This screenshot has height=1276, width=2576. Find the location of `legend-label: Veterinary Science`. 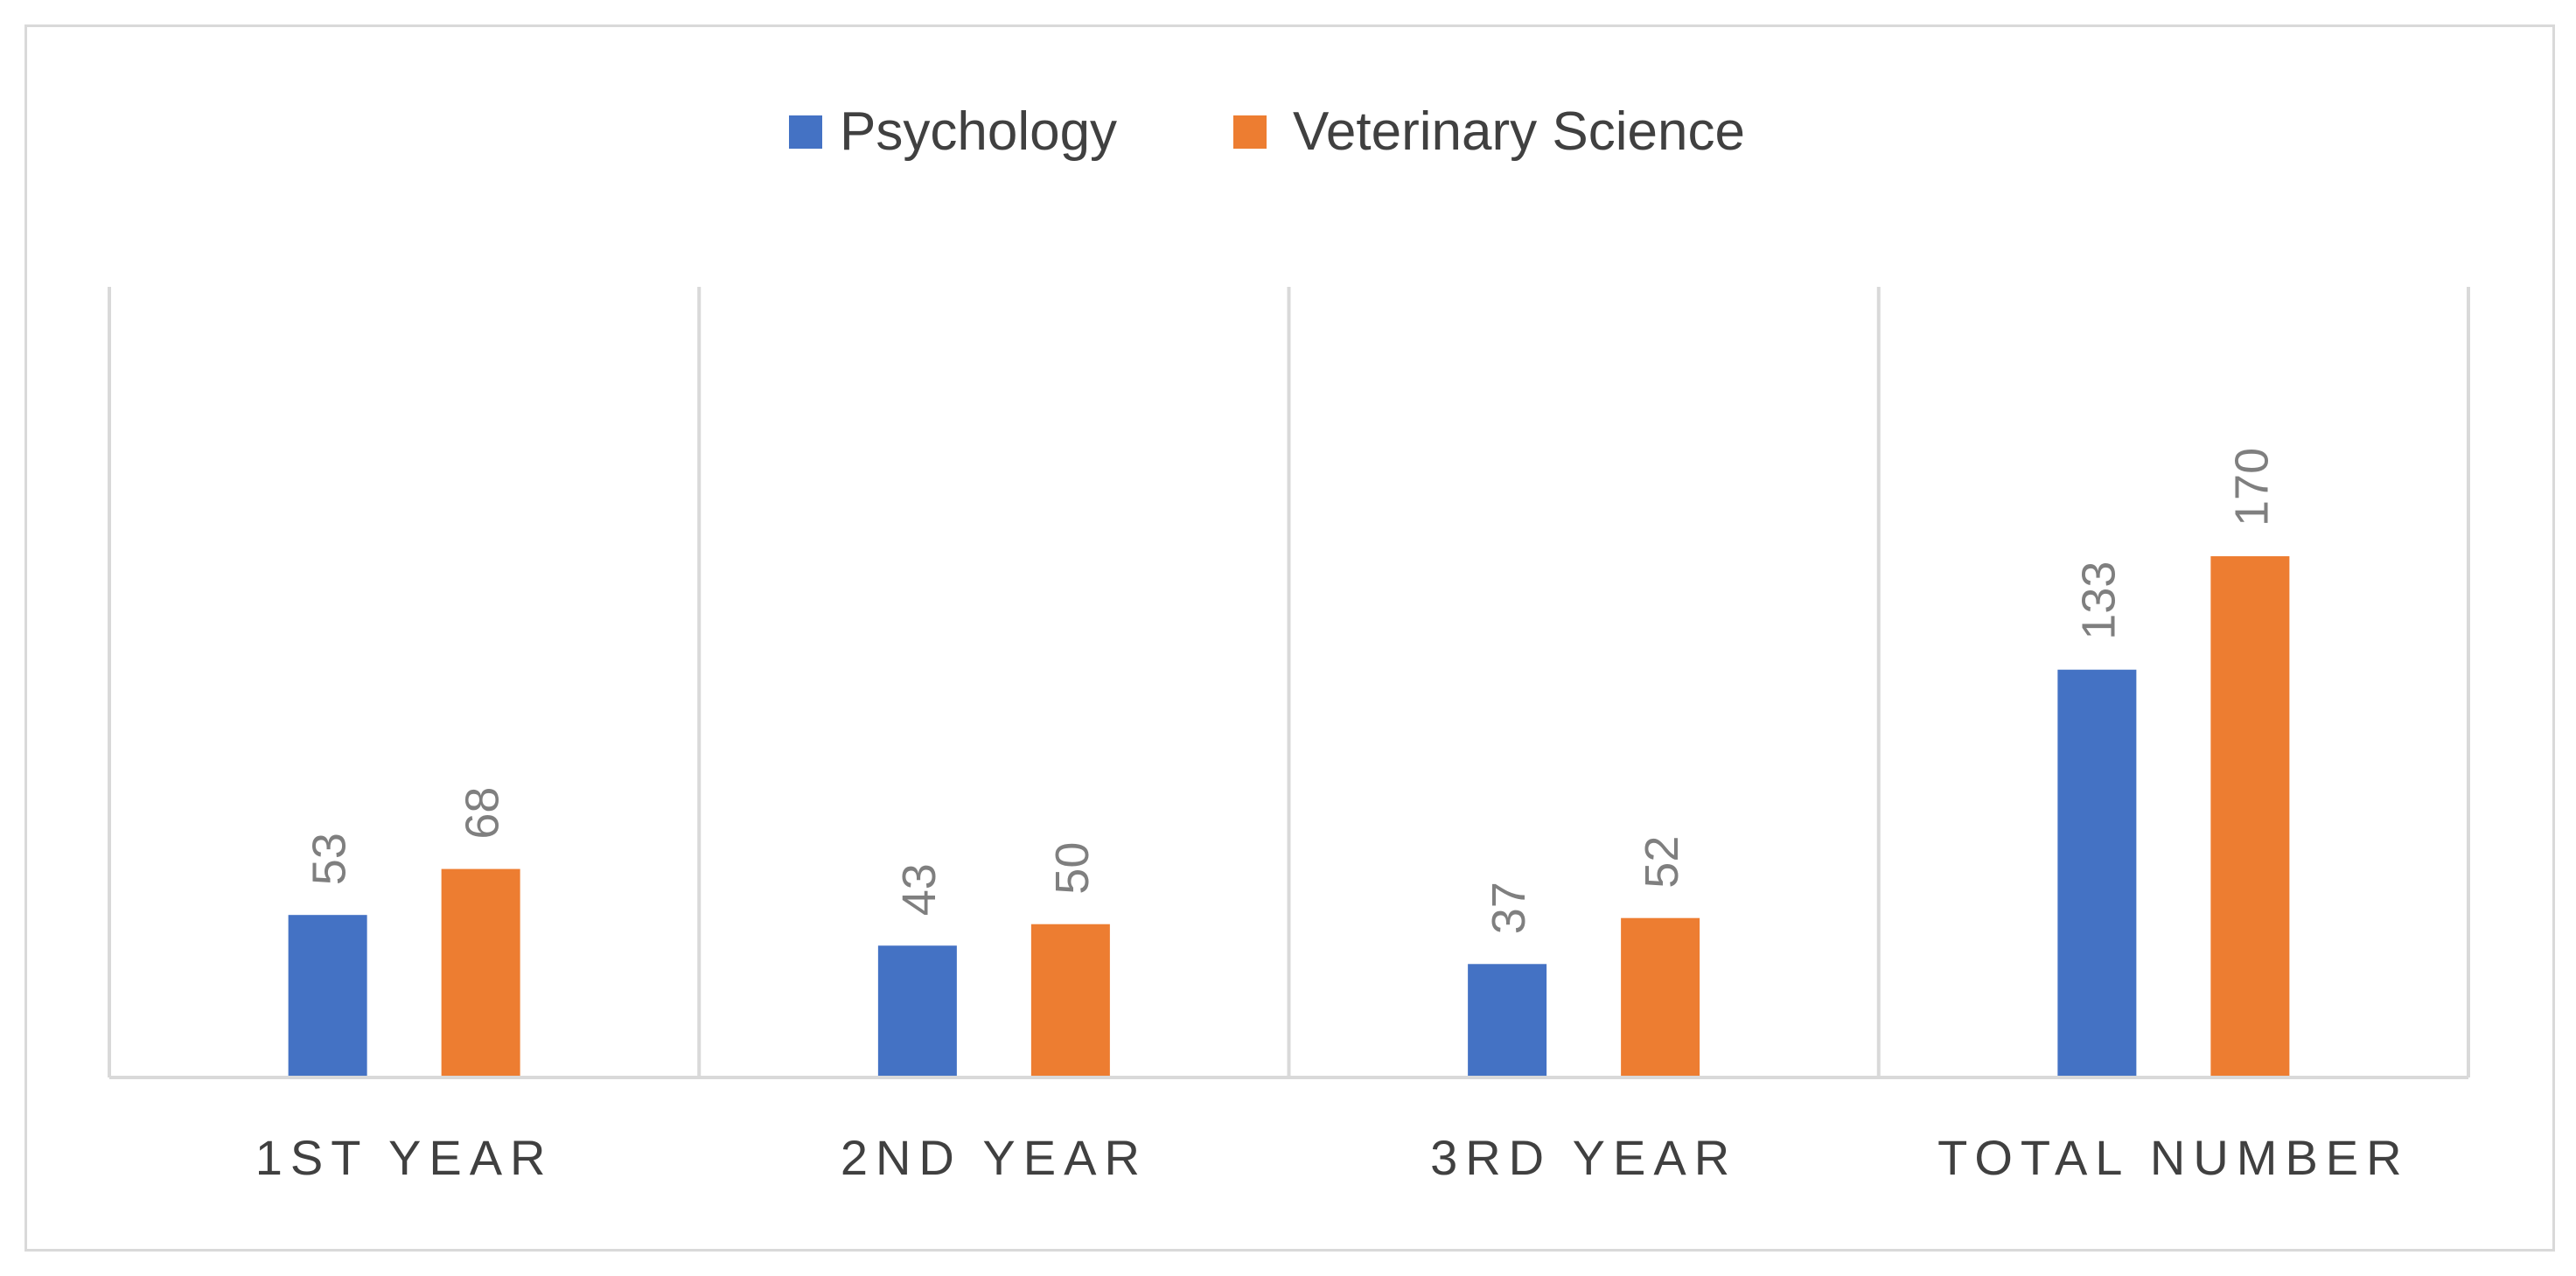

legend-label: Veterinary Science is located at coordinates (1519, 131).